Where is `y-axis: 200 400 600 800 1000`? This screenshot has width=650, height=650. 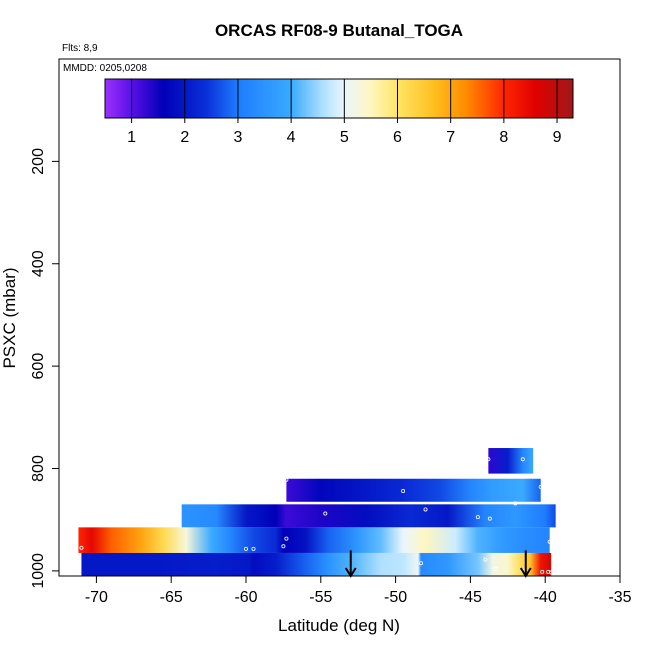 y-axis: 200 400 600 800 1000 is located at coordinates (44, 368).